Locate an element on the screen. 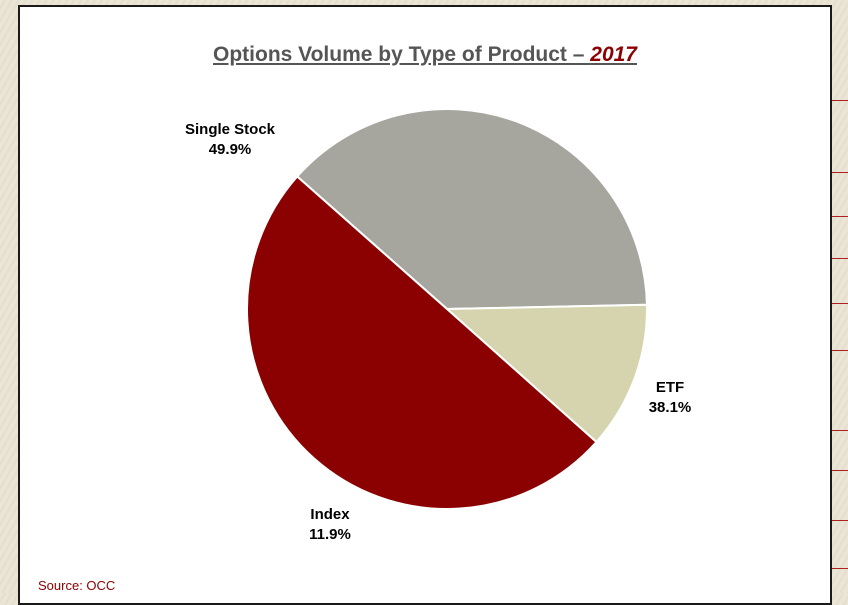 The width and height of the screenshot is (848, 605). slice-label-single-stock: Single Stock 49.9% is located at coordinates (230, 140).